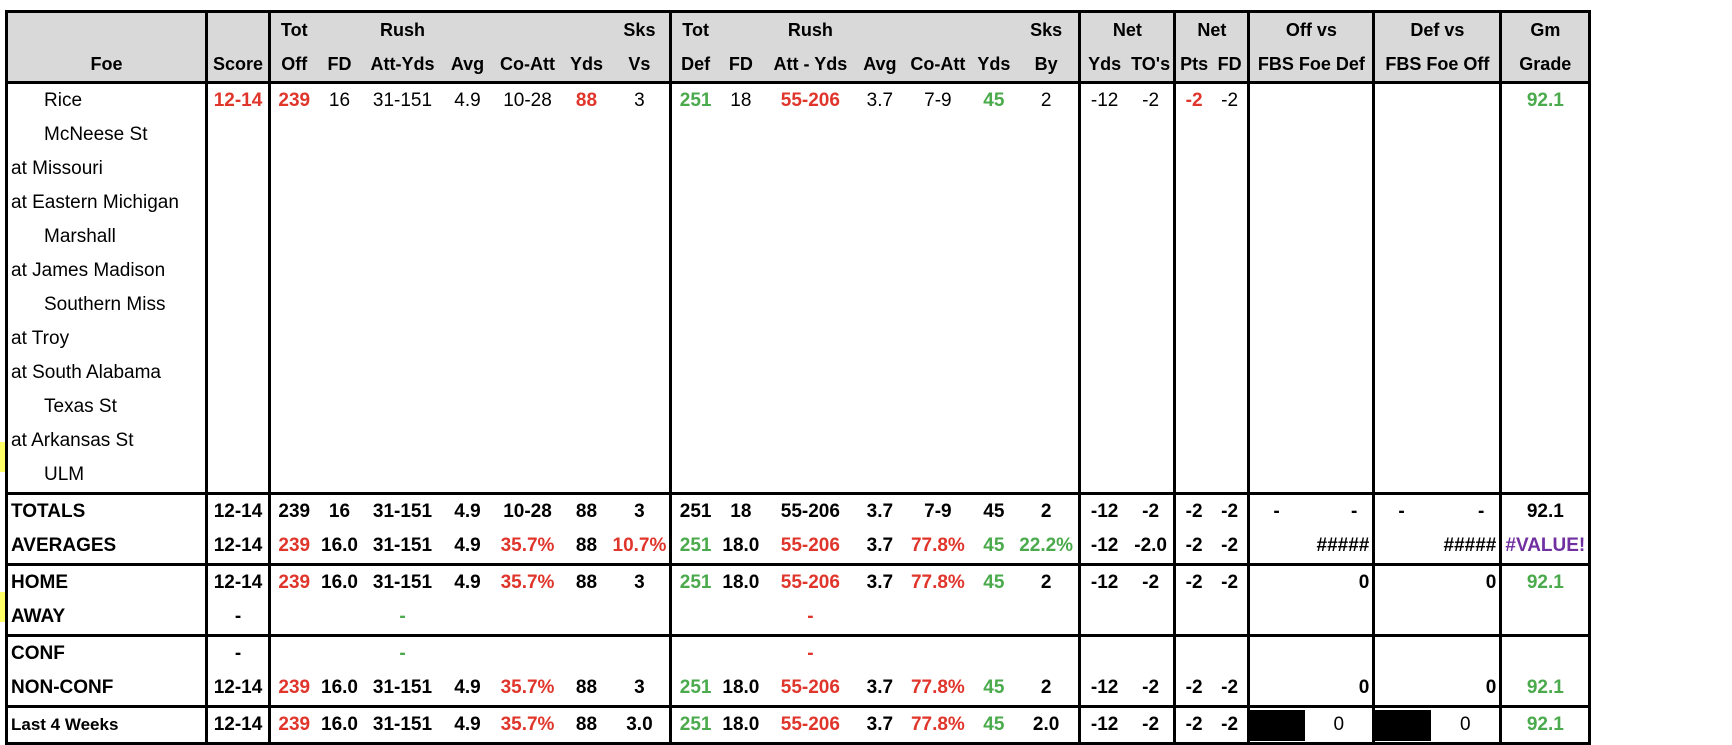 The width and height of the screenshot is (1732, 745). What do you see at coordinates (106, 441) in the screenshot?
I see `foe-name: at Arkansas St` at bounding box center [106, 441].